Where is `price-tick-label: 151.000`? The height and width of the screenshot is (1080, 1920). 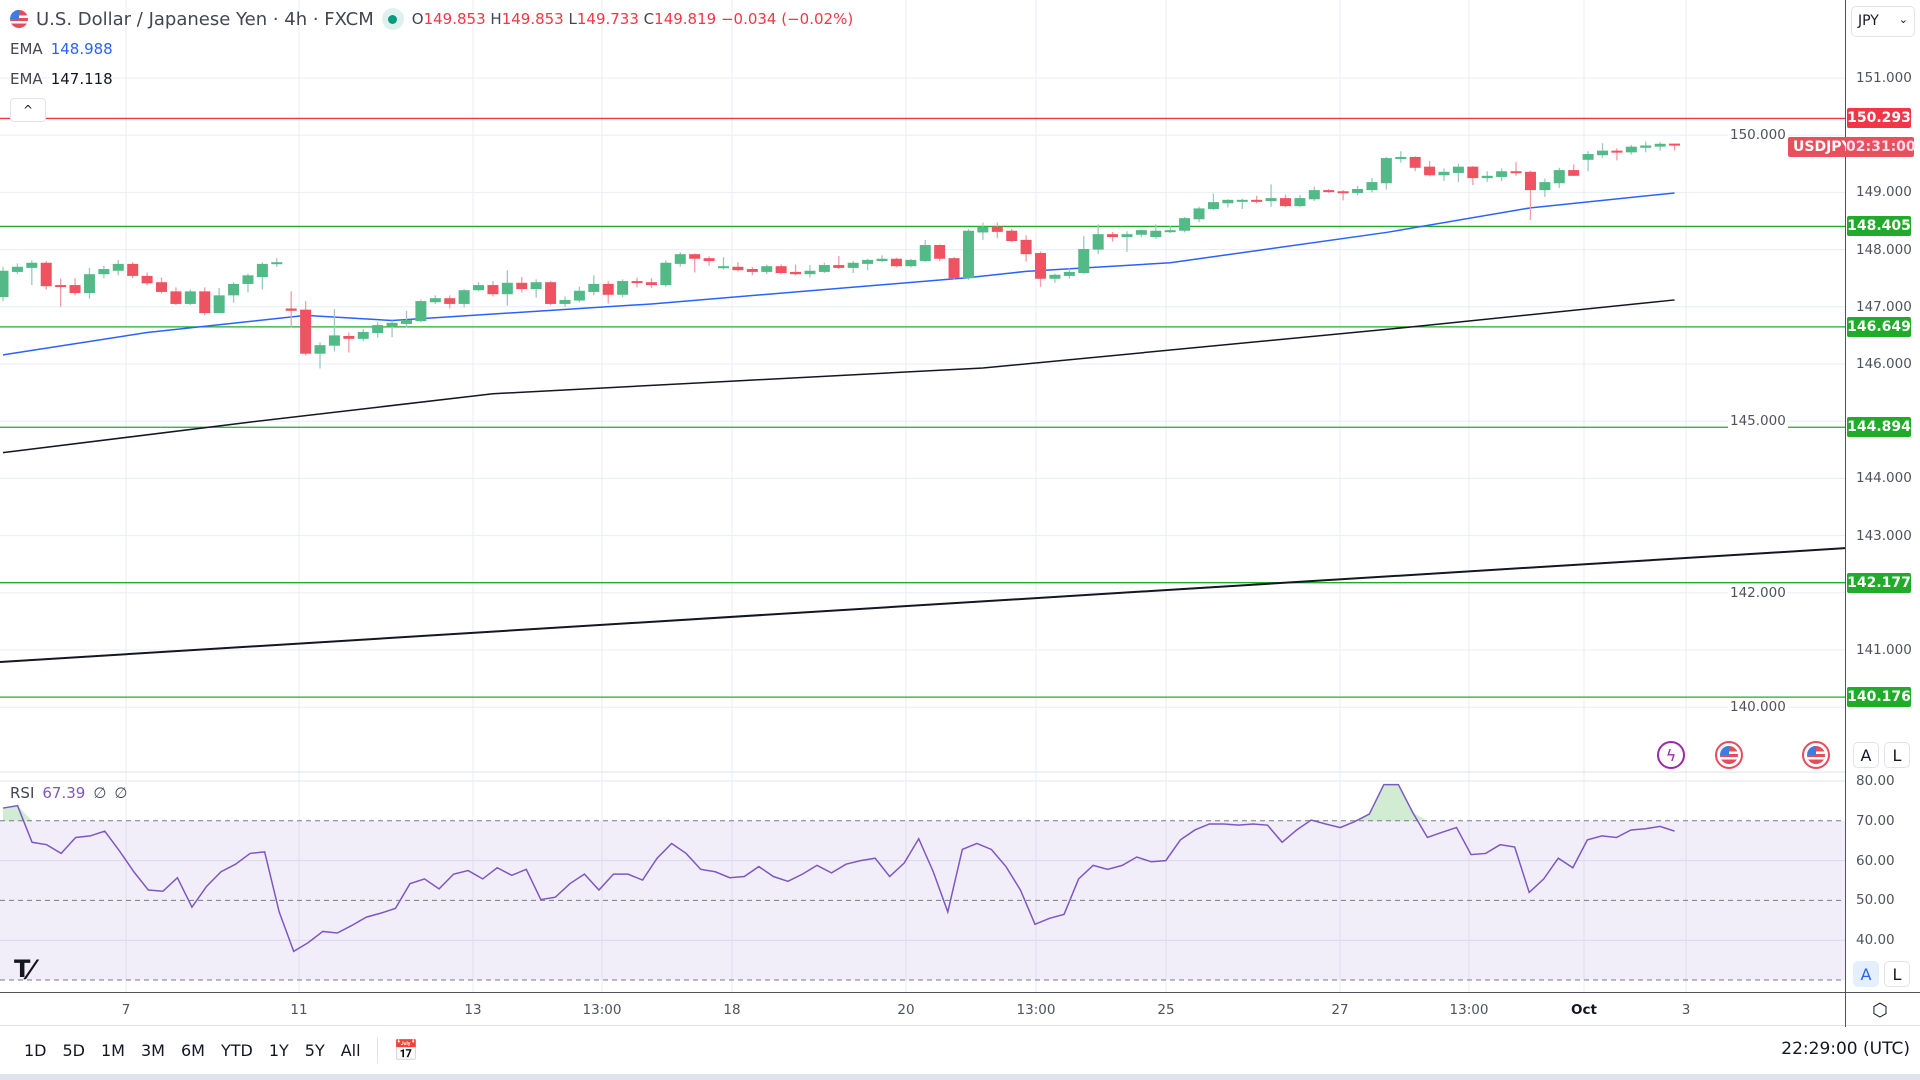 price-tick-label: 151.000 is located at coordinates (1884, 78).